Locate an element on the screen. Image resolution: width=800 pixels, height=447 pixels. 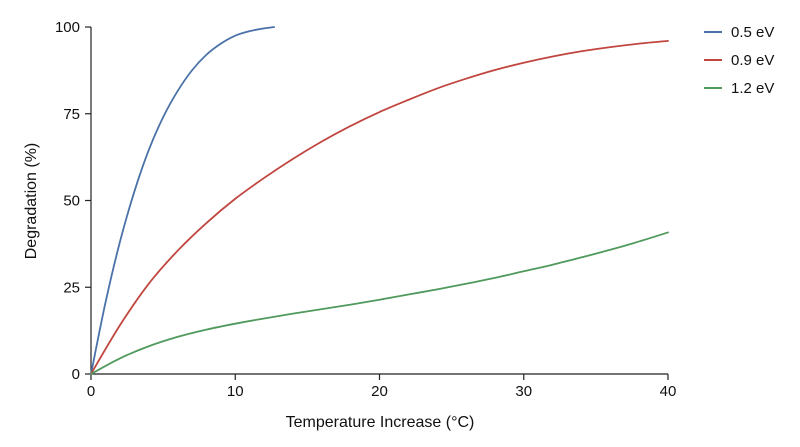
legend-label: 0.9 eV is located at coordinates (752, 60).